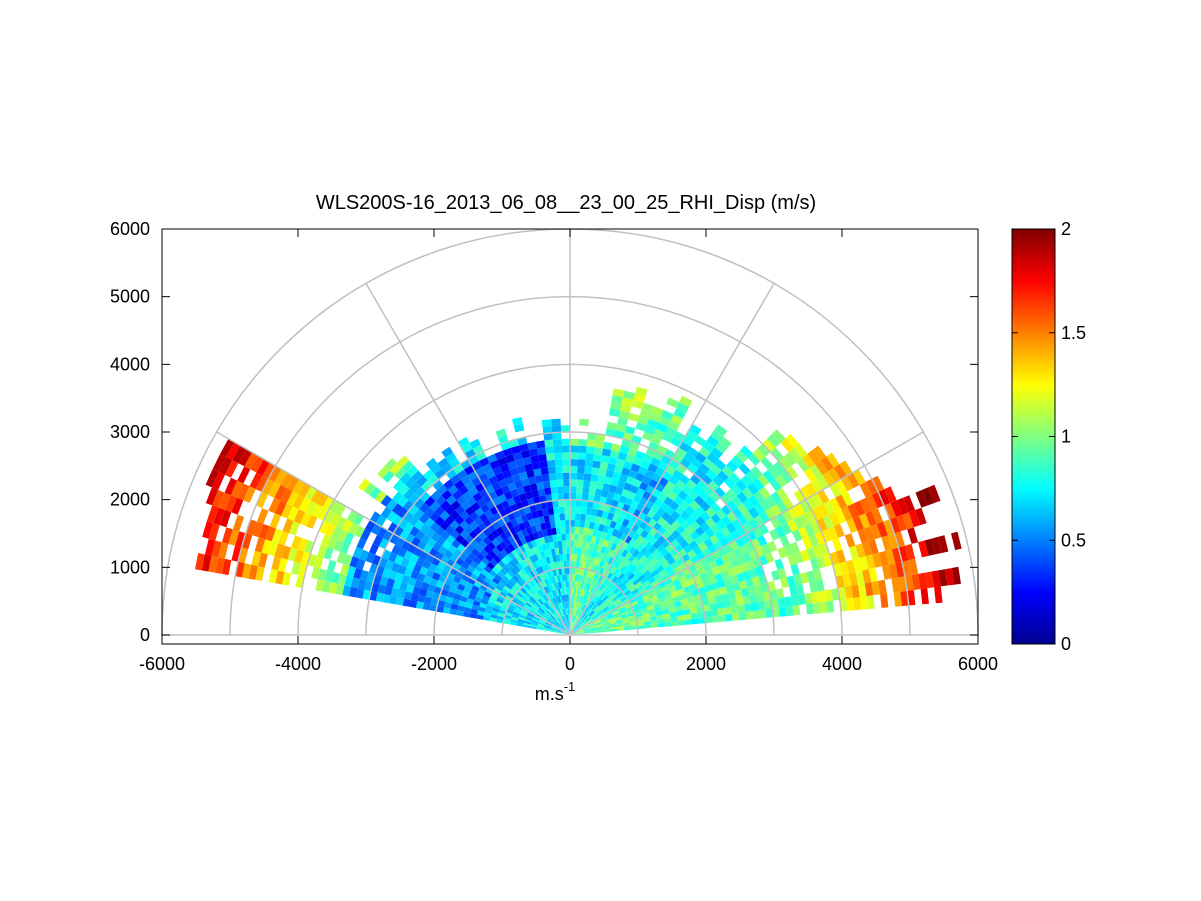 The width and height of the screenshot is (1201, 901). What do you see at coordinates (1073, 333) in the screenshot?
I see `colorbar-label: 1.5` at bounding box center [1073, 333].